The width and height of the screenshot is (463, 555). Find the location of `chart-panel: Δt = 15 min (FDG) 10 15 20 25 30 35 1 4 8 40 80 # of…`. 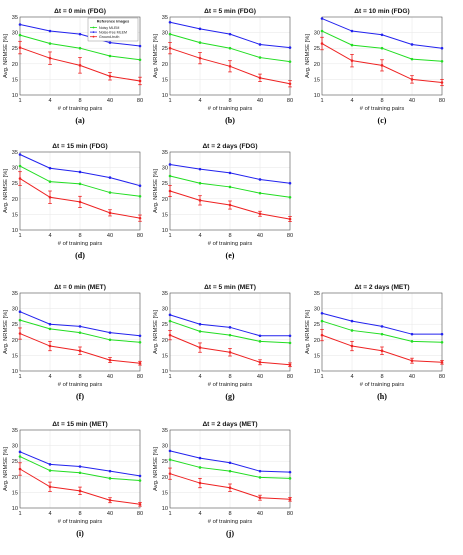

chart-panel: Δt = 15 min (FDG) 10 15 20 25 30 35 1 4 8 40 80 # of… is located at coordinates (73, 201).